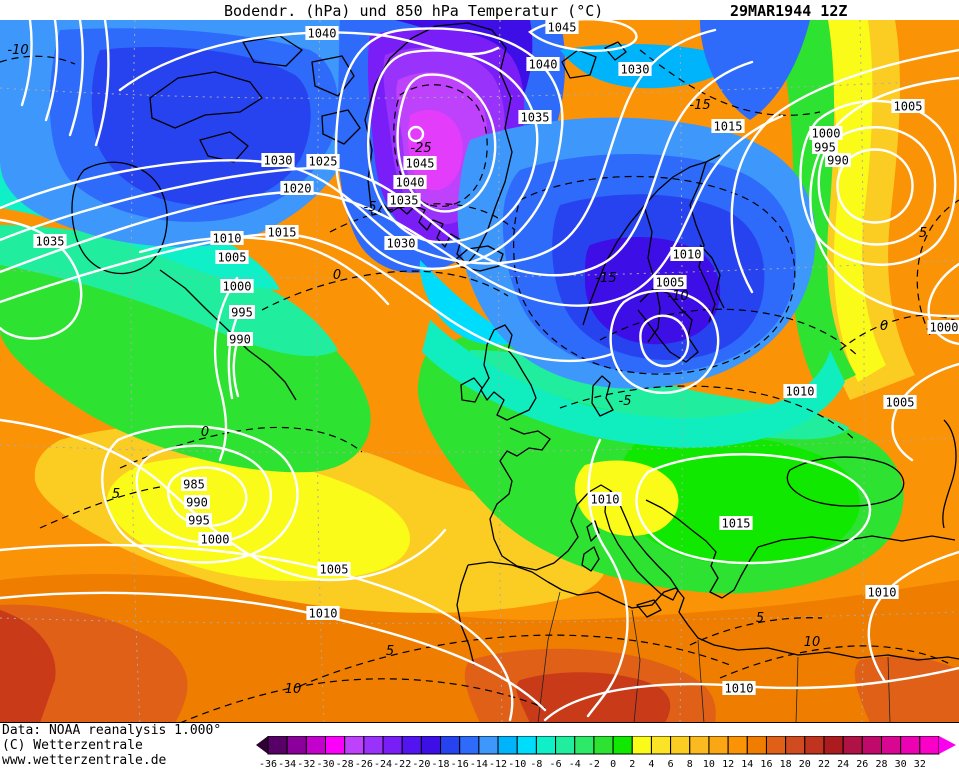  I want to click on colorbar-tick-label: 0, so click(613, 764).